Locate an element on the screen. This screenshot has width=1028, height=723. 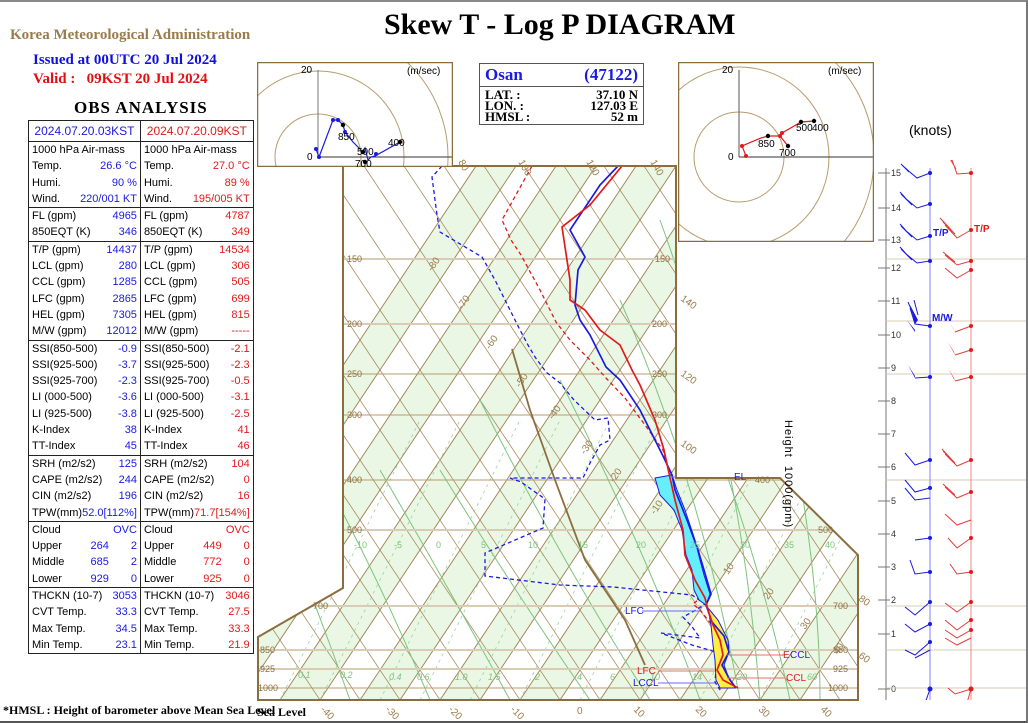
cape-value: 0 is located at coordinates (246, 479).